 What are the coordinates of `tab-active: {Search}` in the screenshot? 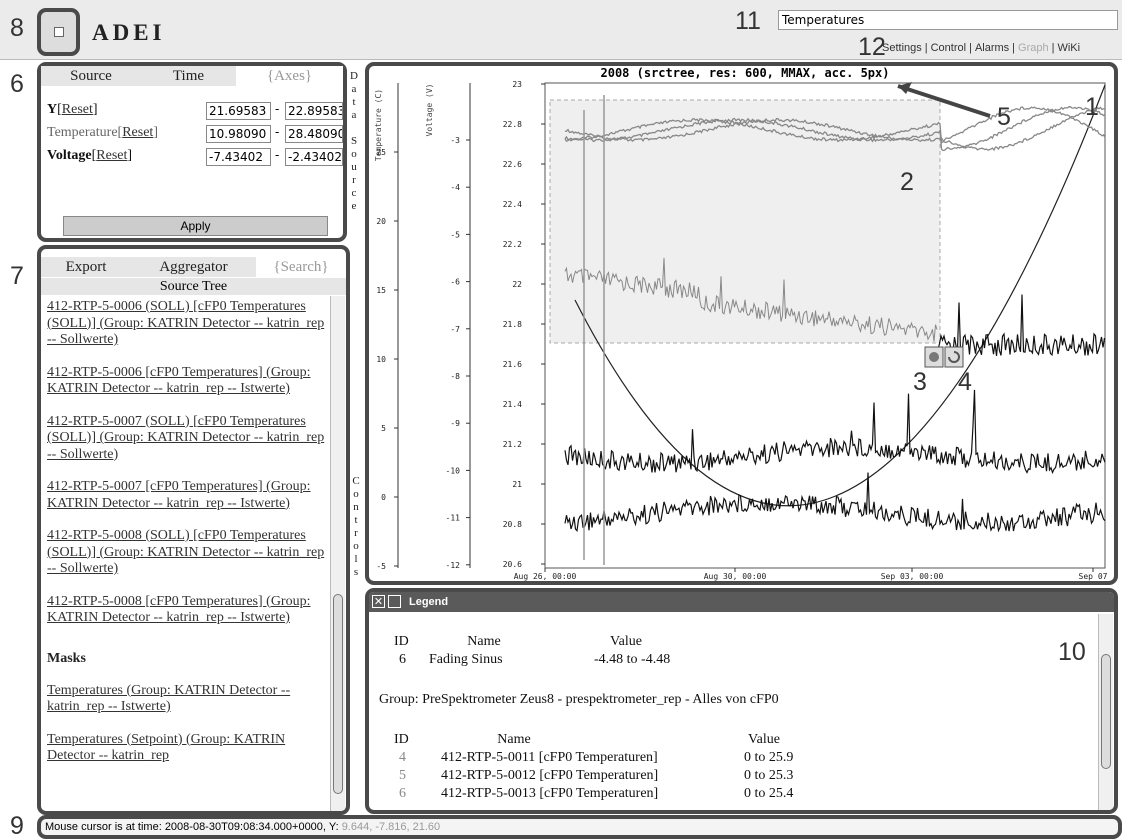 It's located at (301, 267).